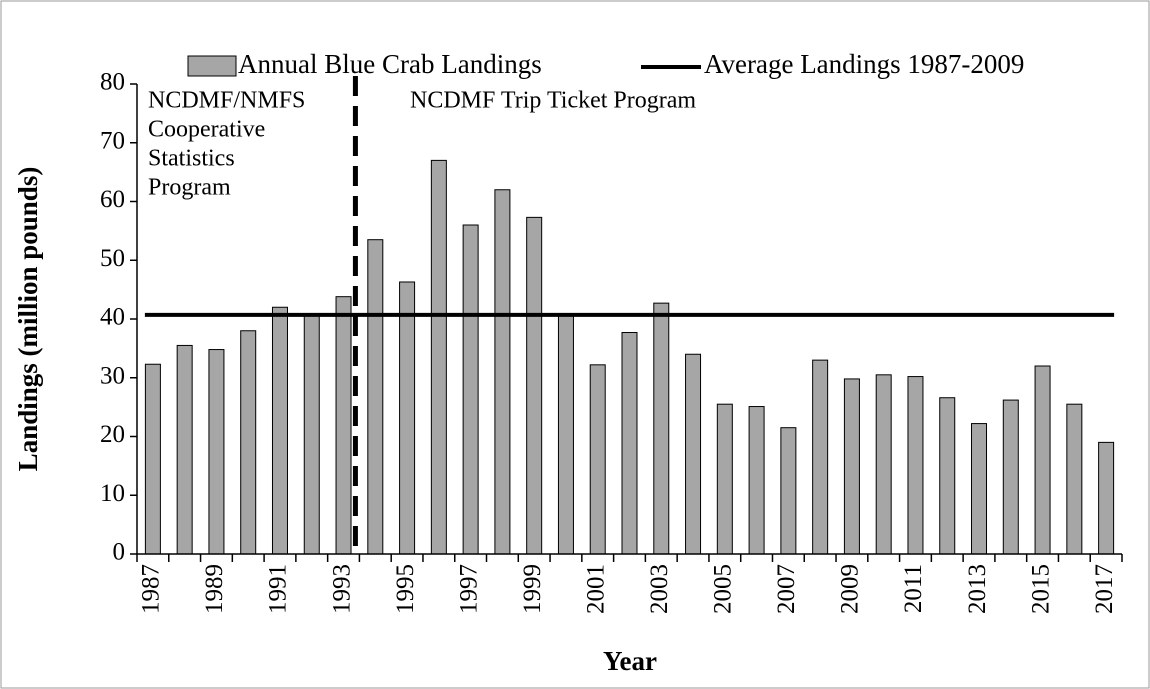  What do you see at coordinates (786, 589) in the screenshot?
I see `x-tick-label: 2007` at bounding box center [786, 589].